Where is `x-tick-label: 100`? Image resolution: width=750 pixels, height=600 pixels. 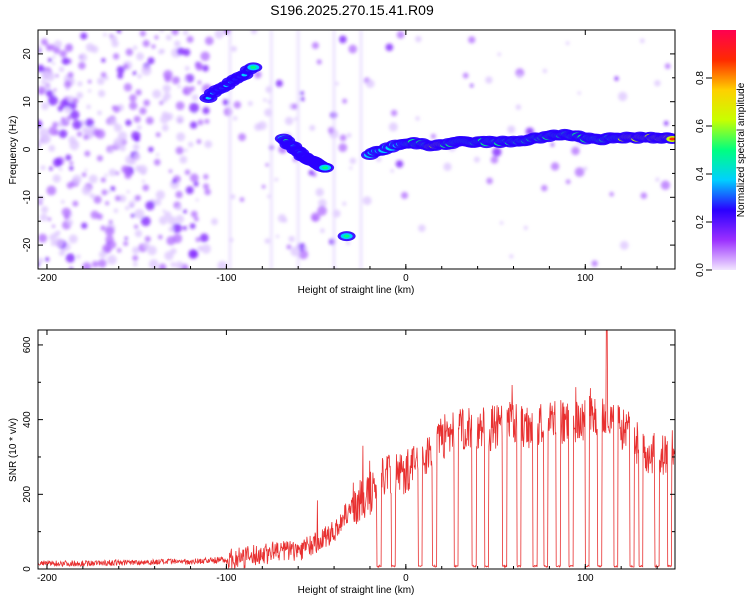
x-tick-label: 100 is located at coordinates (585, 578).